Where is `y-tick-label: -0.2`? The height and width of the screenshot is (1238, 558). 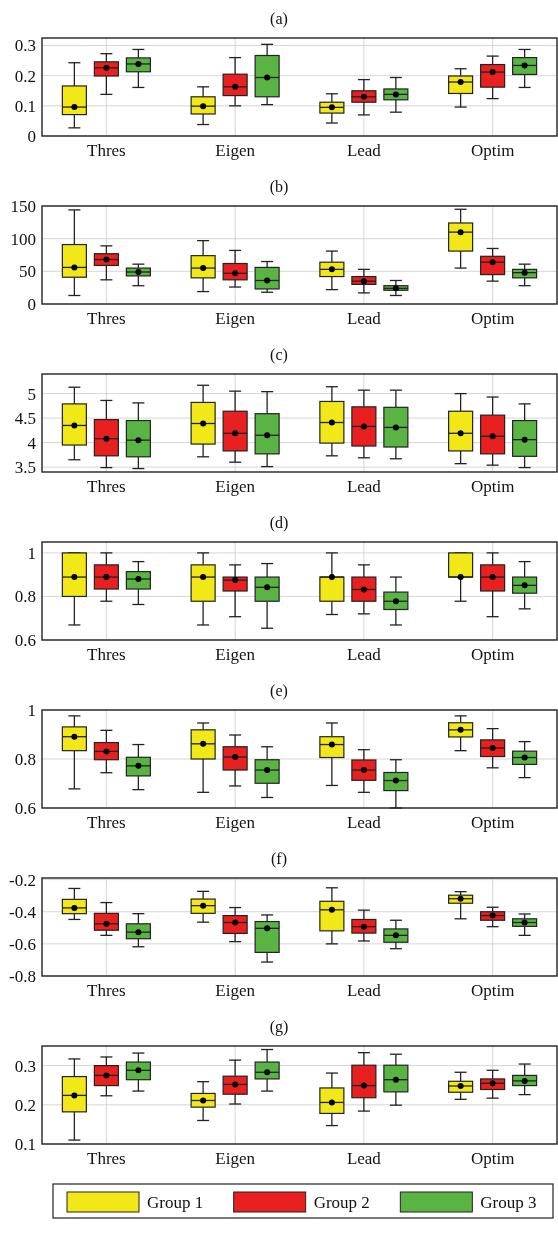
y-tick-label: -0.2 is located at coordinates (22, 880).